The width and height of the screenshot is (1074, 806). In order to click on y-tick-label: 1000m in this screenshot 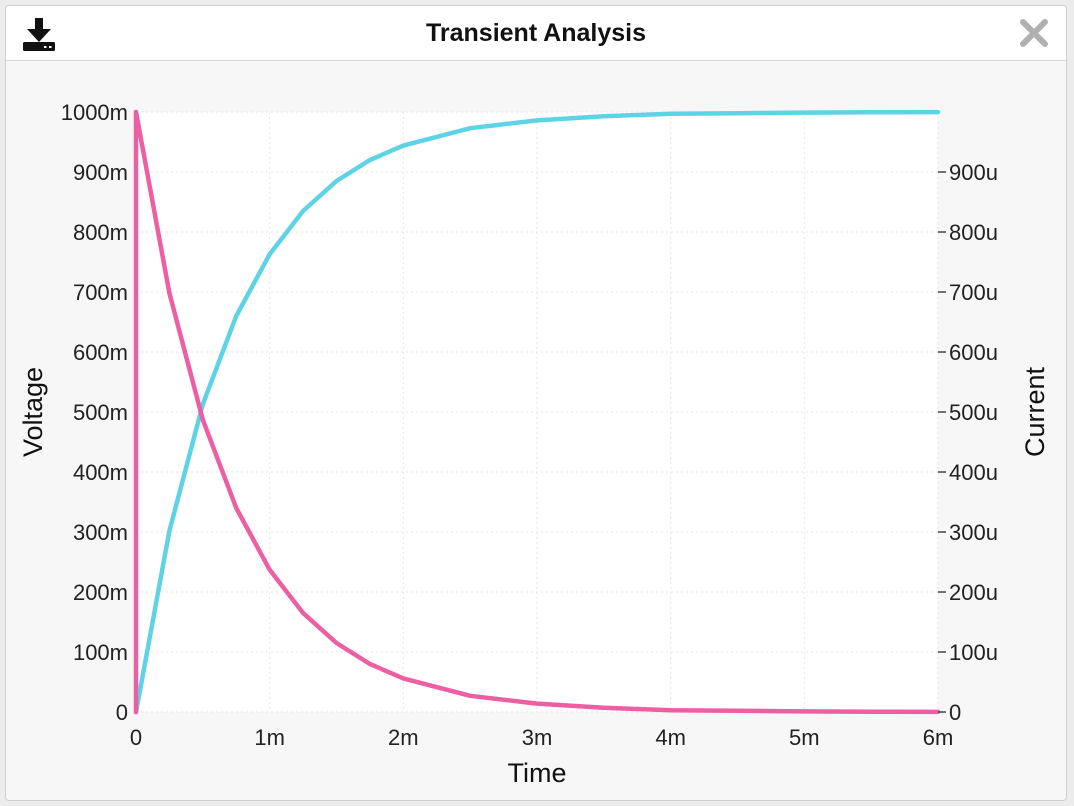, I will do `click(94, 112)`.